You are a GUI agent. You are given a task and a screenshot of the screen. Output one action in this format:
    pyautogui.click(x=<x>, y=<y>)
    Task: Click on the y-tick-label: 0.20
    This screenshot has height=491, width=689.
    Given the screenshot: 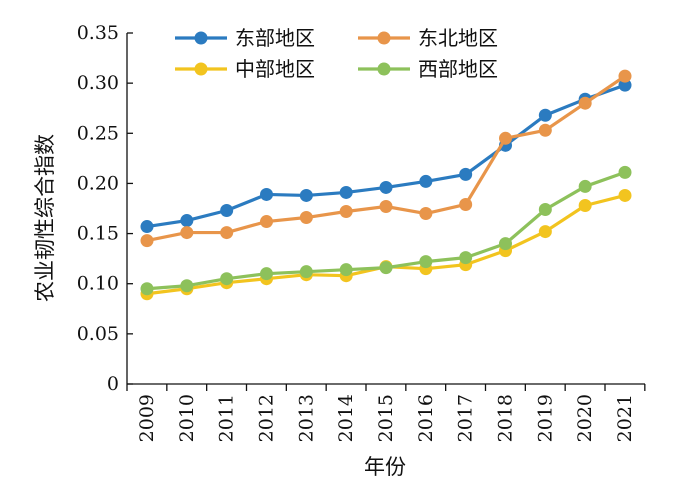 What is the action you would take?
    pyautogui.click(x=98, y=183)
    